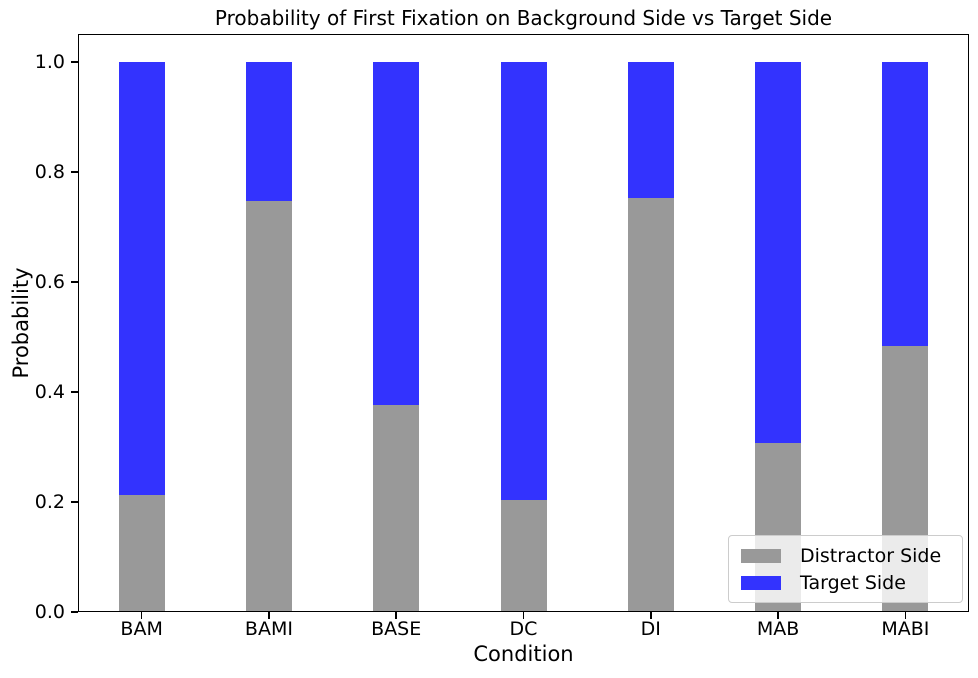 This screenshot has width=978, height=678. What do you see at coordinates (905, 204) in the screenshot?
I see `bar-segment-mabi-target-side` at bounding box center [905, 204].